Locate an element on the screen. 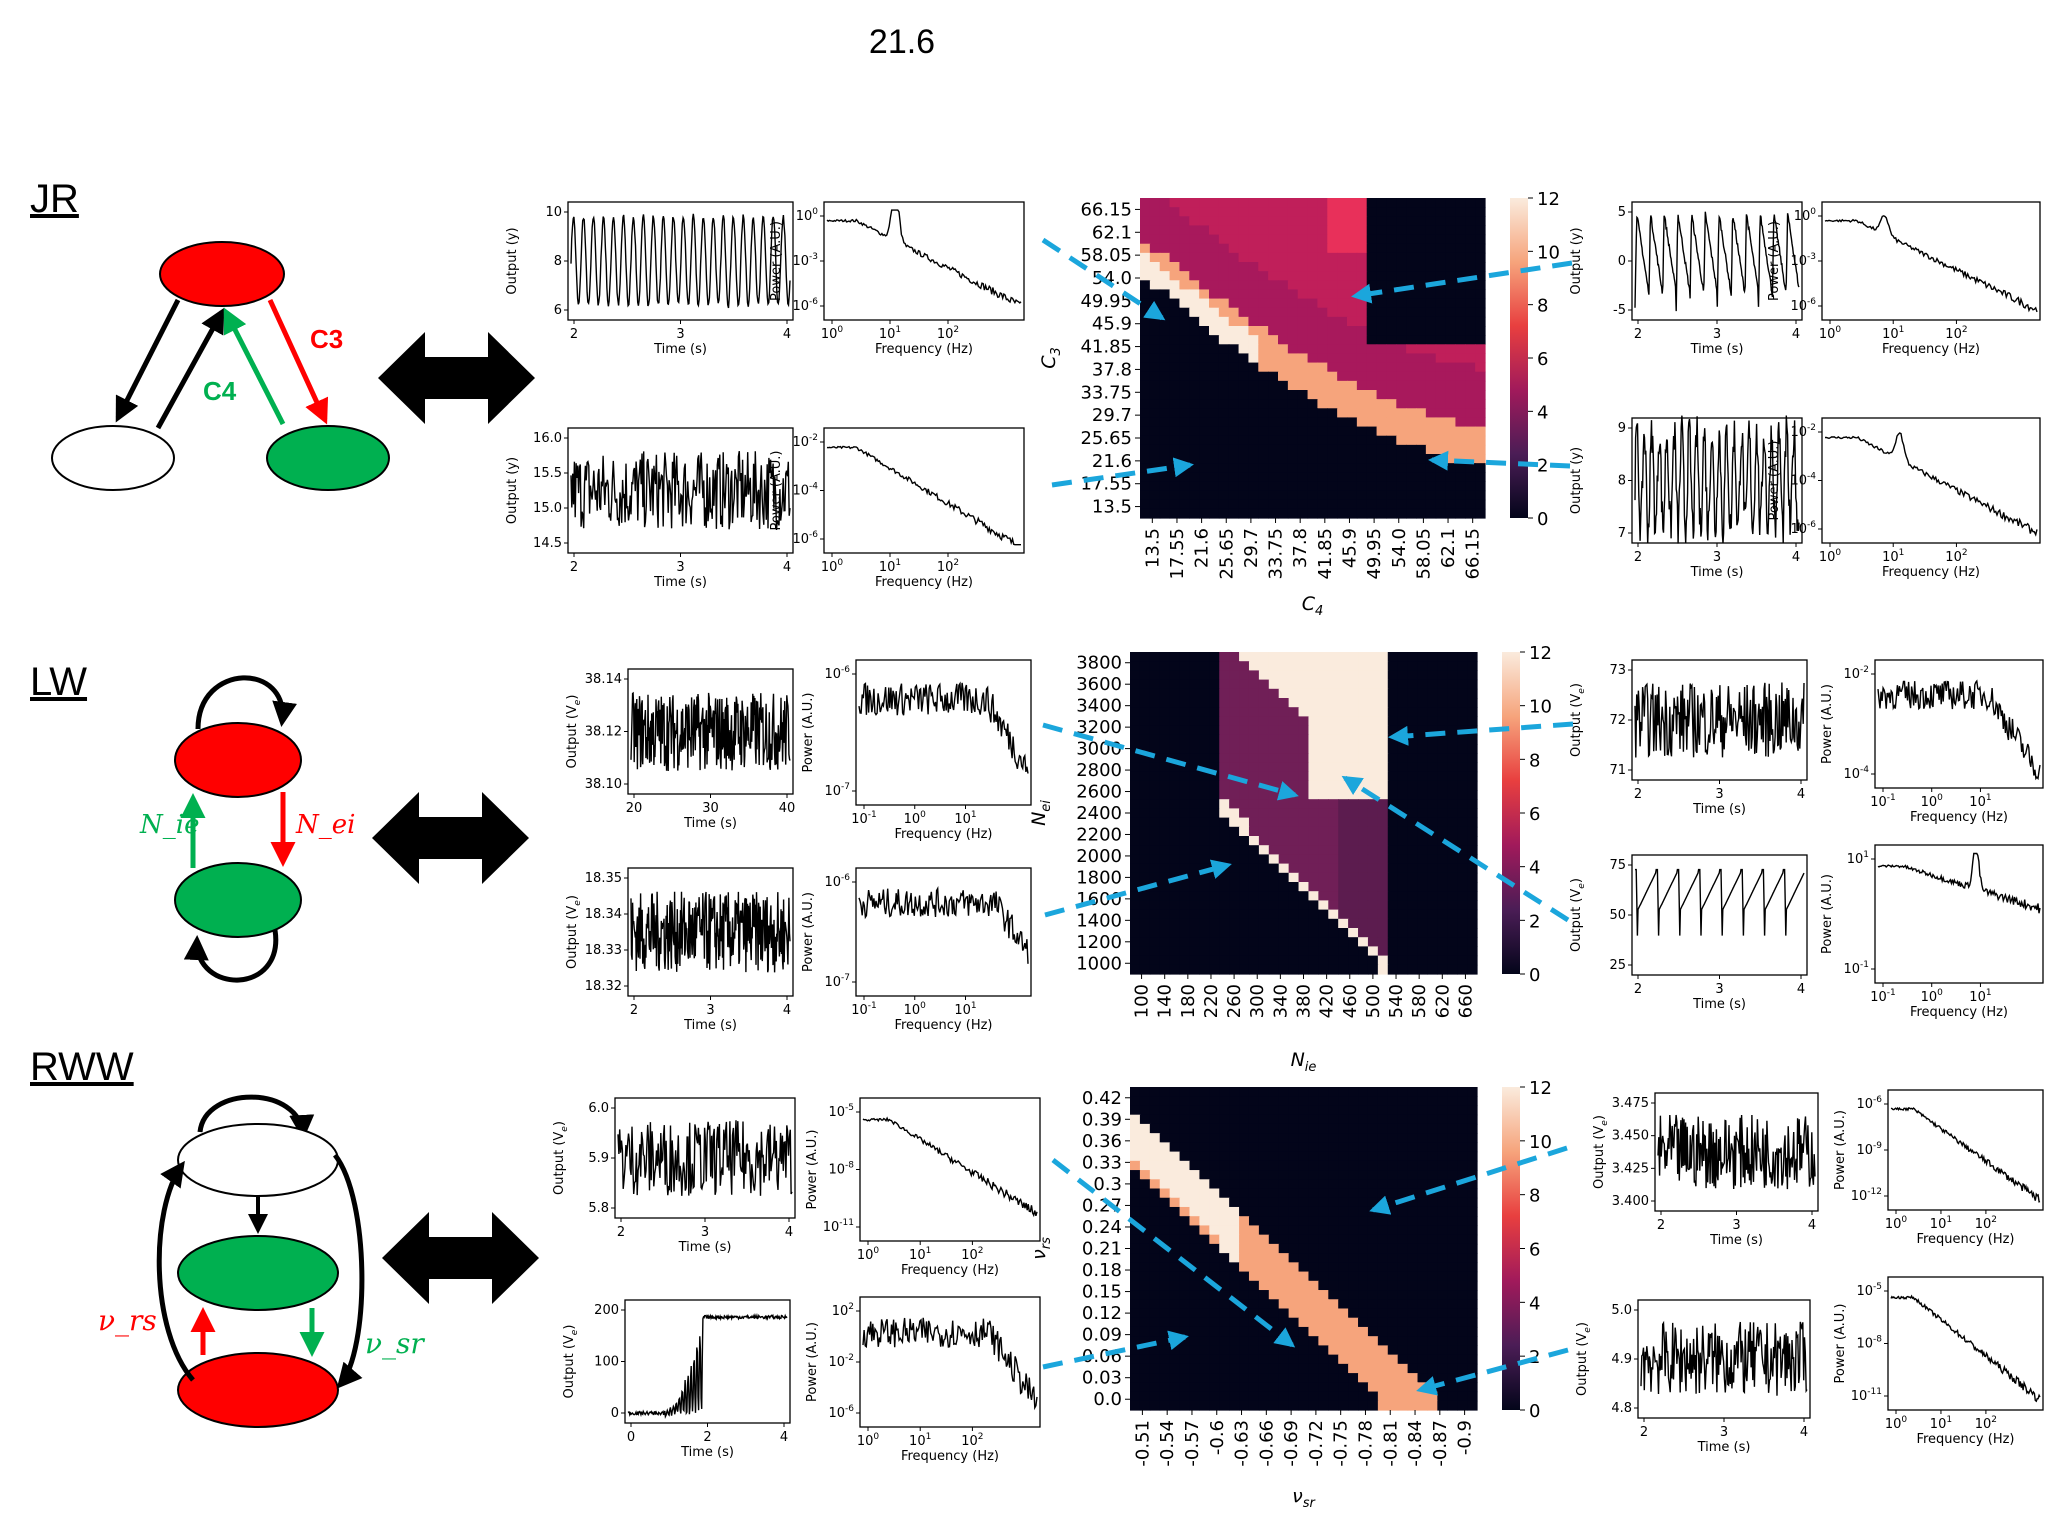  psd-panel-0-3-spectrum is located at coordinates (1931, 484).